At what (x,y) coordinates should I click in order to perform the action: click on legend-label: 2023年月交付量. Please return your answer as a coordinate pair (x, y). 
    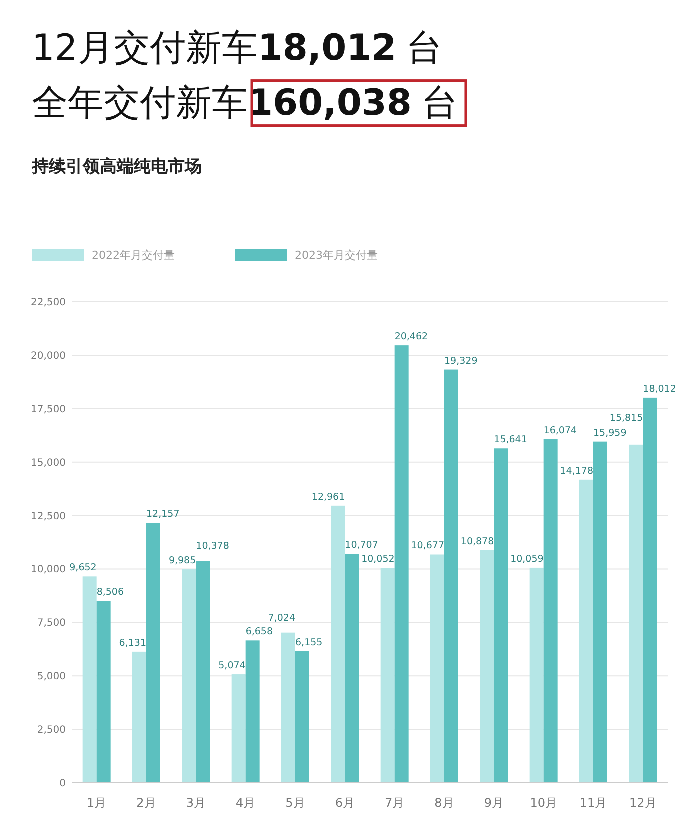
    Looking at the image, I should click on (336, 255).